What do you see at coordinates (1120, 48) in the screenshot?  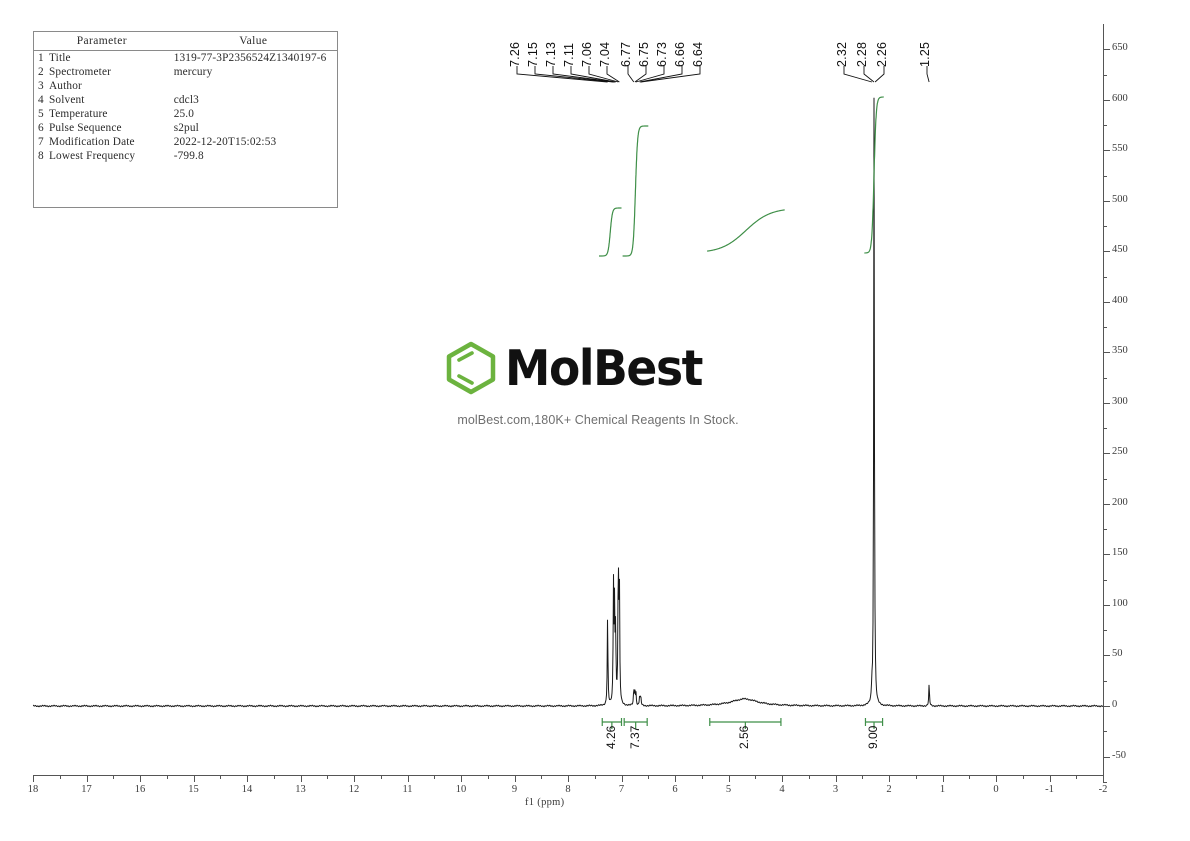 I see `y-axis-tick-label: 650` at bounding box center [1120, 48].